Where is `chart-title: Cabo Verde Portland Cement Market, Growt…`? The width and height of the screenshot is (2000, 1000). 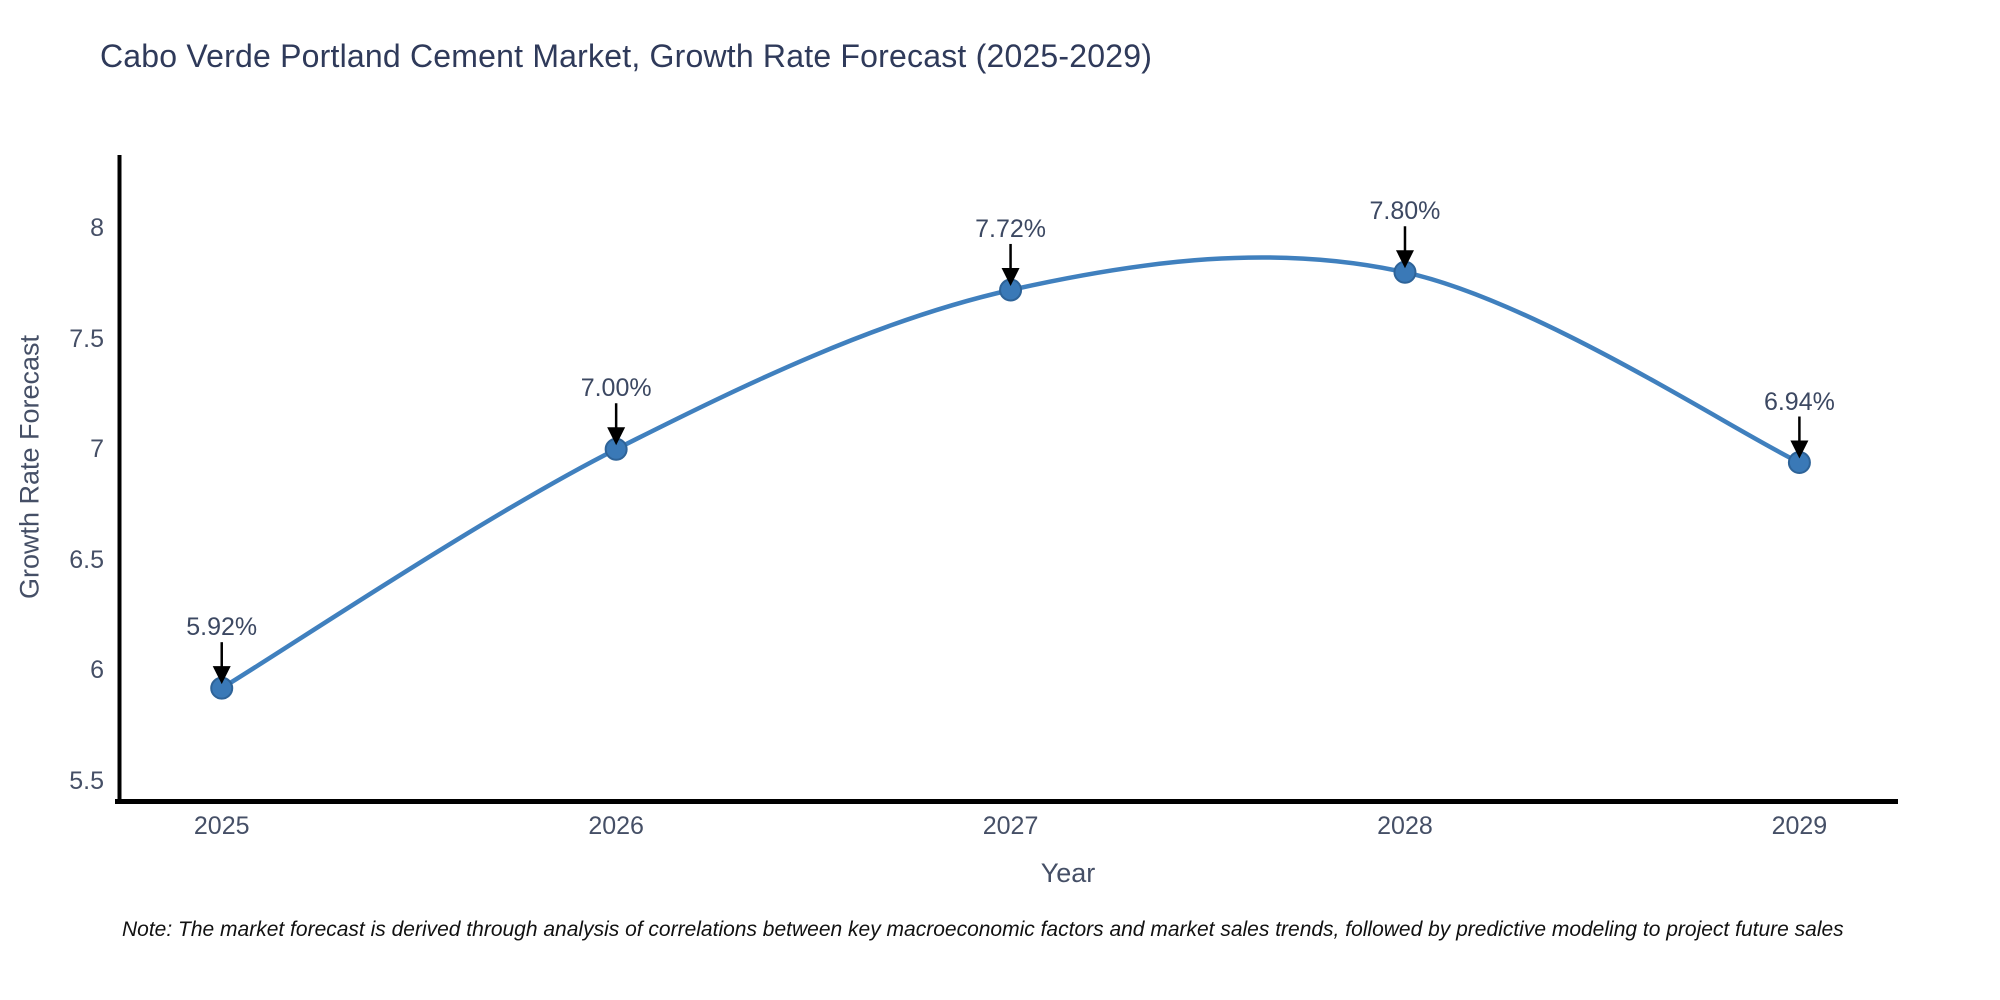 chart-title: Cabo Verde Portland Cement Market, Growt… is located at coordinates (626, 56).